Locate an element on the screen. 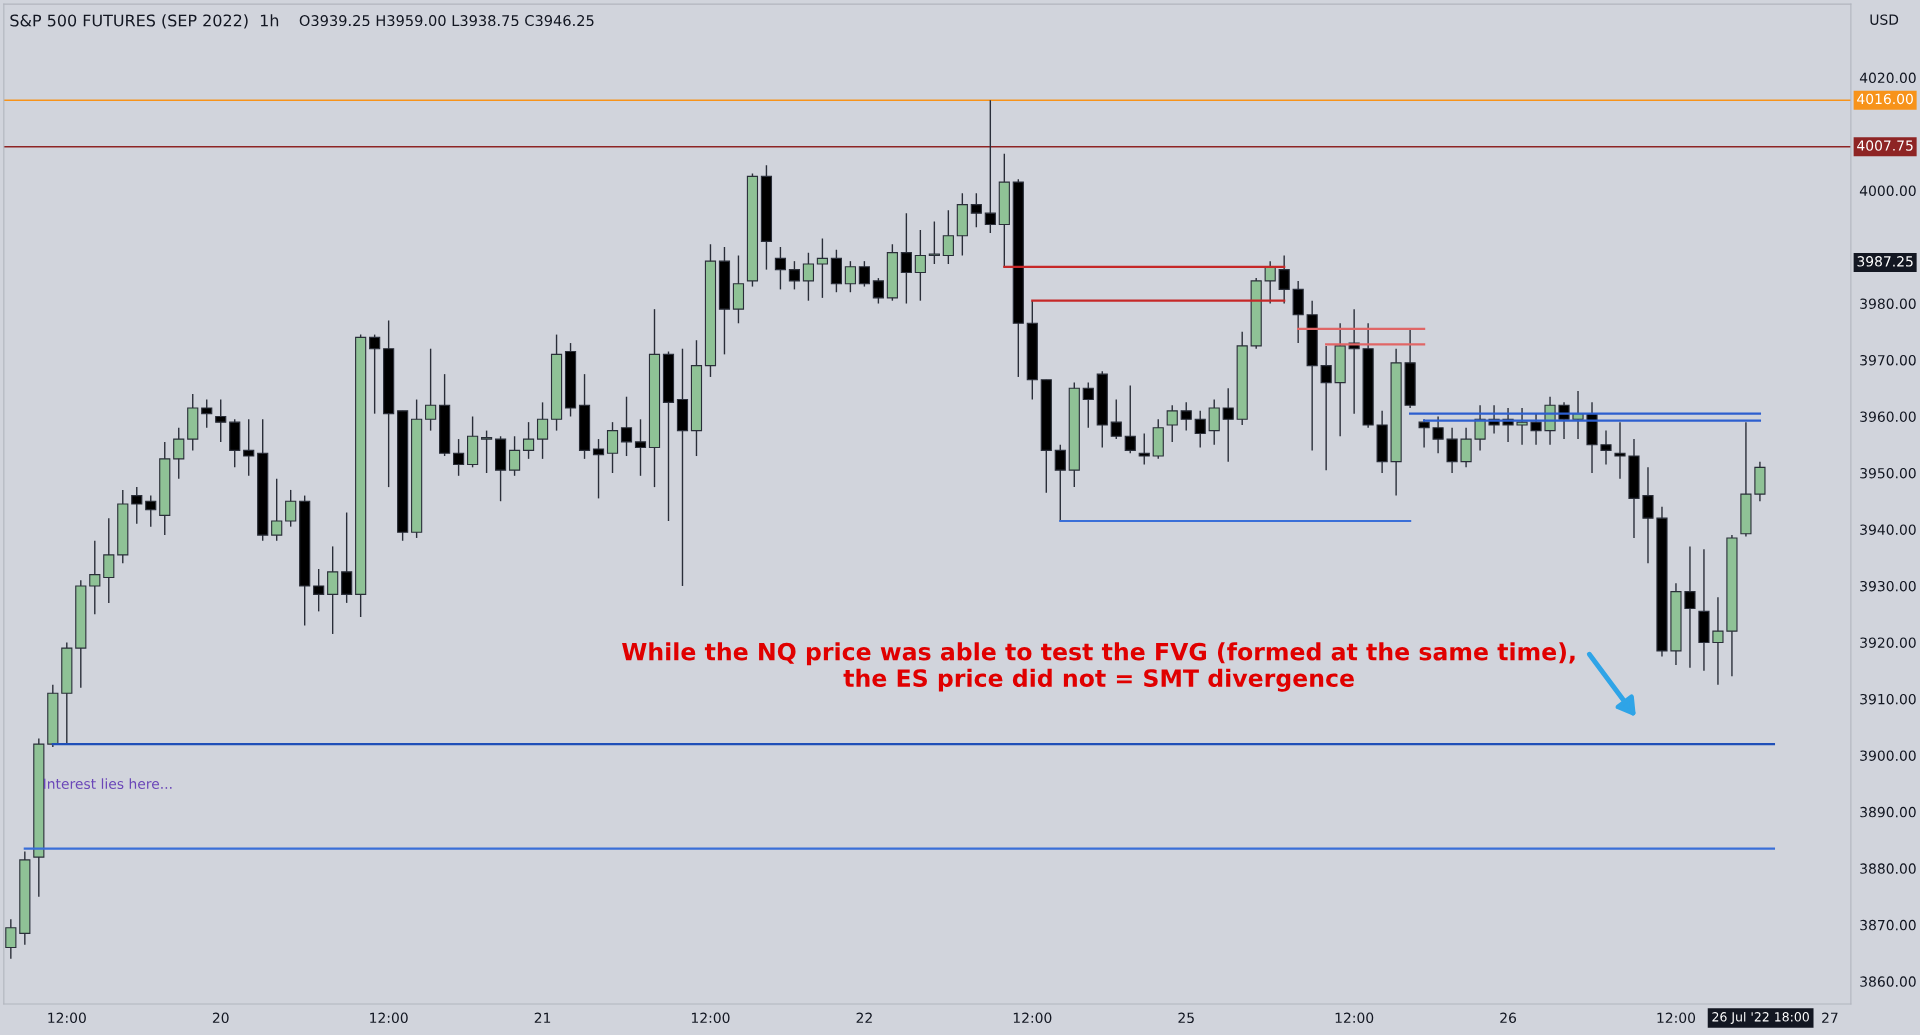 This screenshot has width=1920, height=1035. ref-line-label: 4007.75 is located at coordinates (1885, 145).